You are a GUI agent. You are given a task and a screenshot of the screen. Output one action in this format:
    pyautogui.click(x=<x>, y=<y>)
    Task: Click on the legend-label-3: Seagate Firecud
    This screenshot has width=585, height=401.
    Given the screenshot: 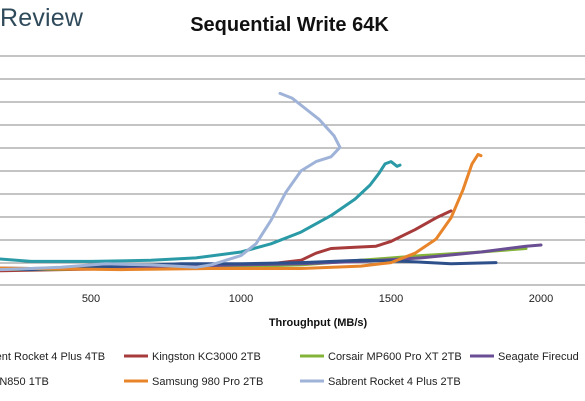 What is the action you would take?
    pyautogui.click(x=538, y=357)
    